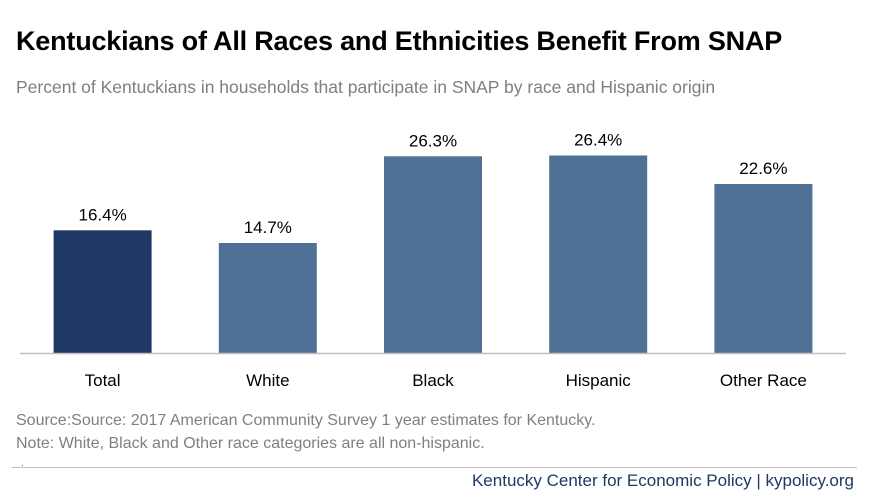  What do you see at coordinates (102, 291) in the screenshot?
I see `bar-total` at bounding box center [102, 291].